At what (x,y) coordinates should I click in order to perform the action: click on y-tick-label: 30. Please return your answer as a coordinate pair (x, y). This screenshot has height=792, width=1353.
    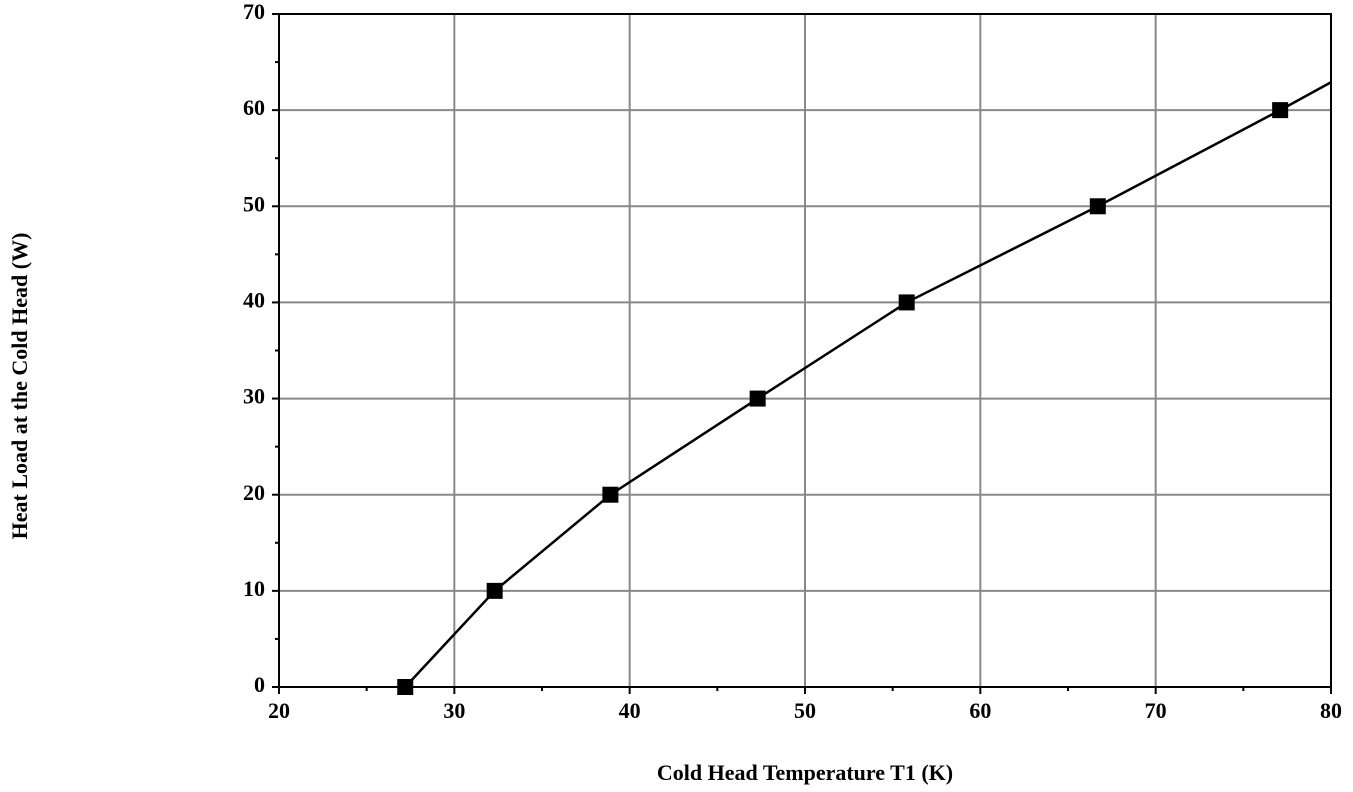
    Looking at the image, I should click on (254, 396).